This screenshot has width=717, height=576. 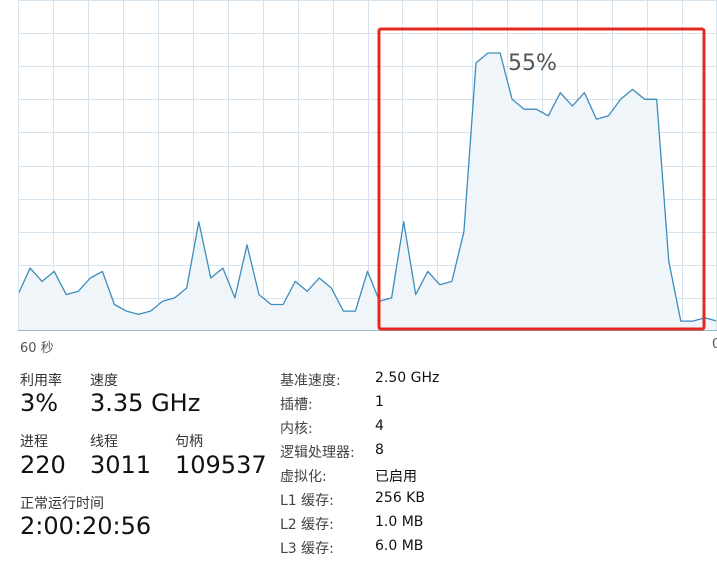 I want to click on logical-processors-label: 逻辑处理器:, so click(x=317, y=453).